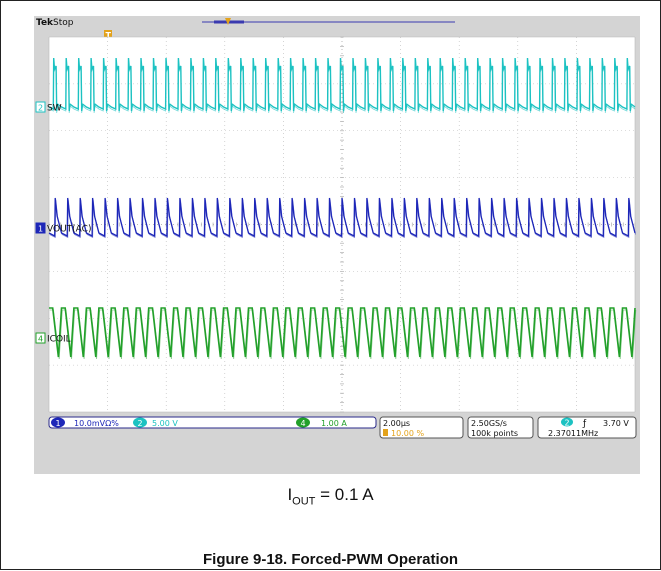 The height and width of the screenshot is (571, 661). Describe the element at coordinates (489, 423) in the screenshot. I see `sample-rate-readout: 2.50GS/s` at that location.